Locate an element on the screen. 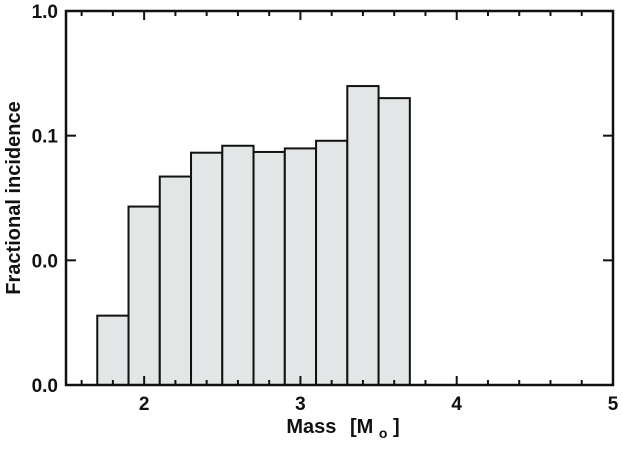 The width and height of the screenshot is (623, 451). x-axis-unit-open: [M is located at coordinates (361, 427).